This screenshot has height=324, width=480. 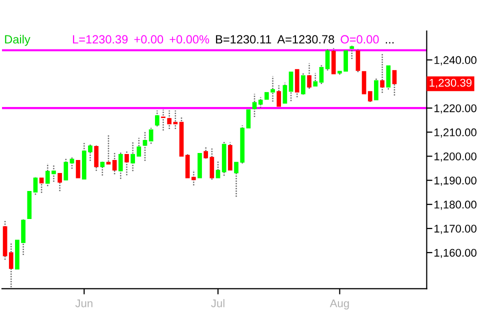 I want to click on y-tick-label: 1,220.00, so click(x=455, y=109).